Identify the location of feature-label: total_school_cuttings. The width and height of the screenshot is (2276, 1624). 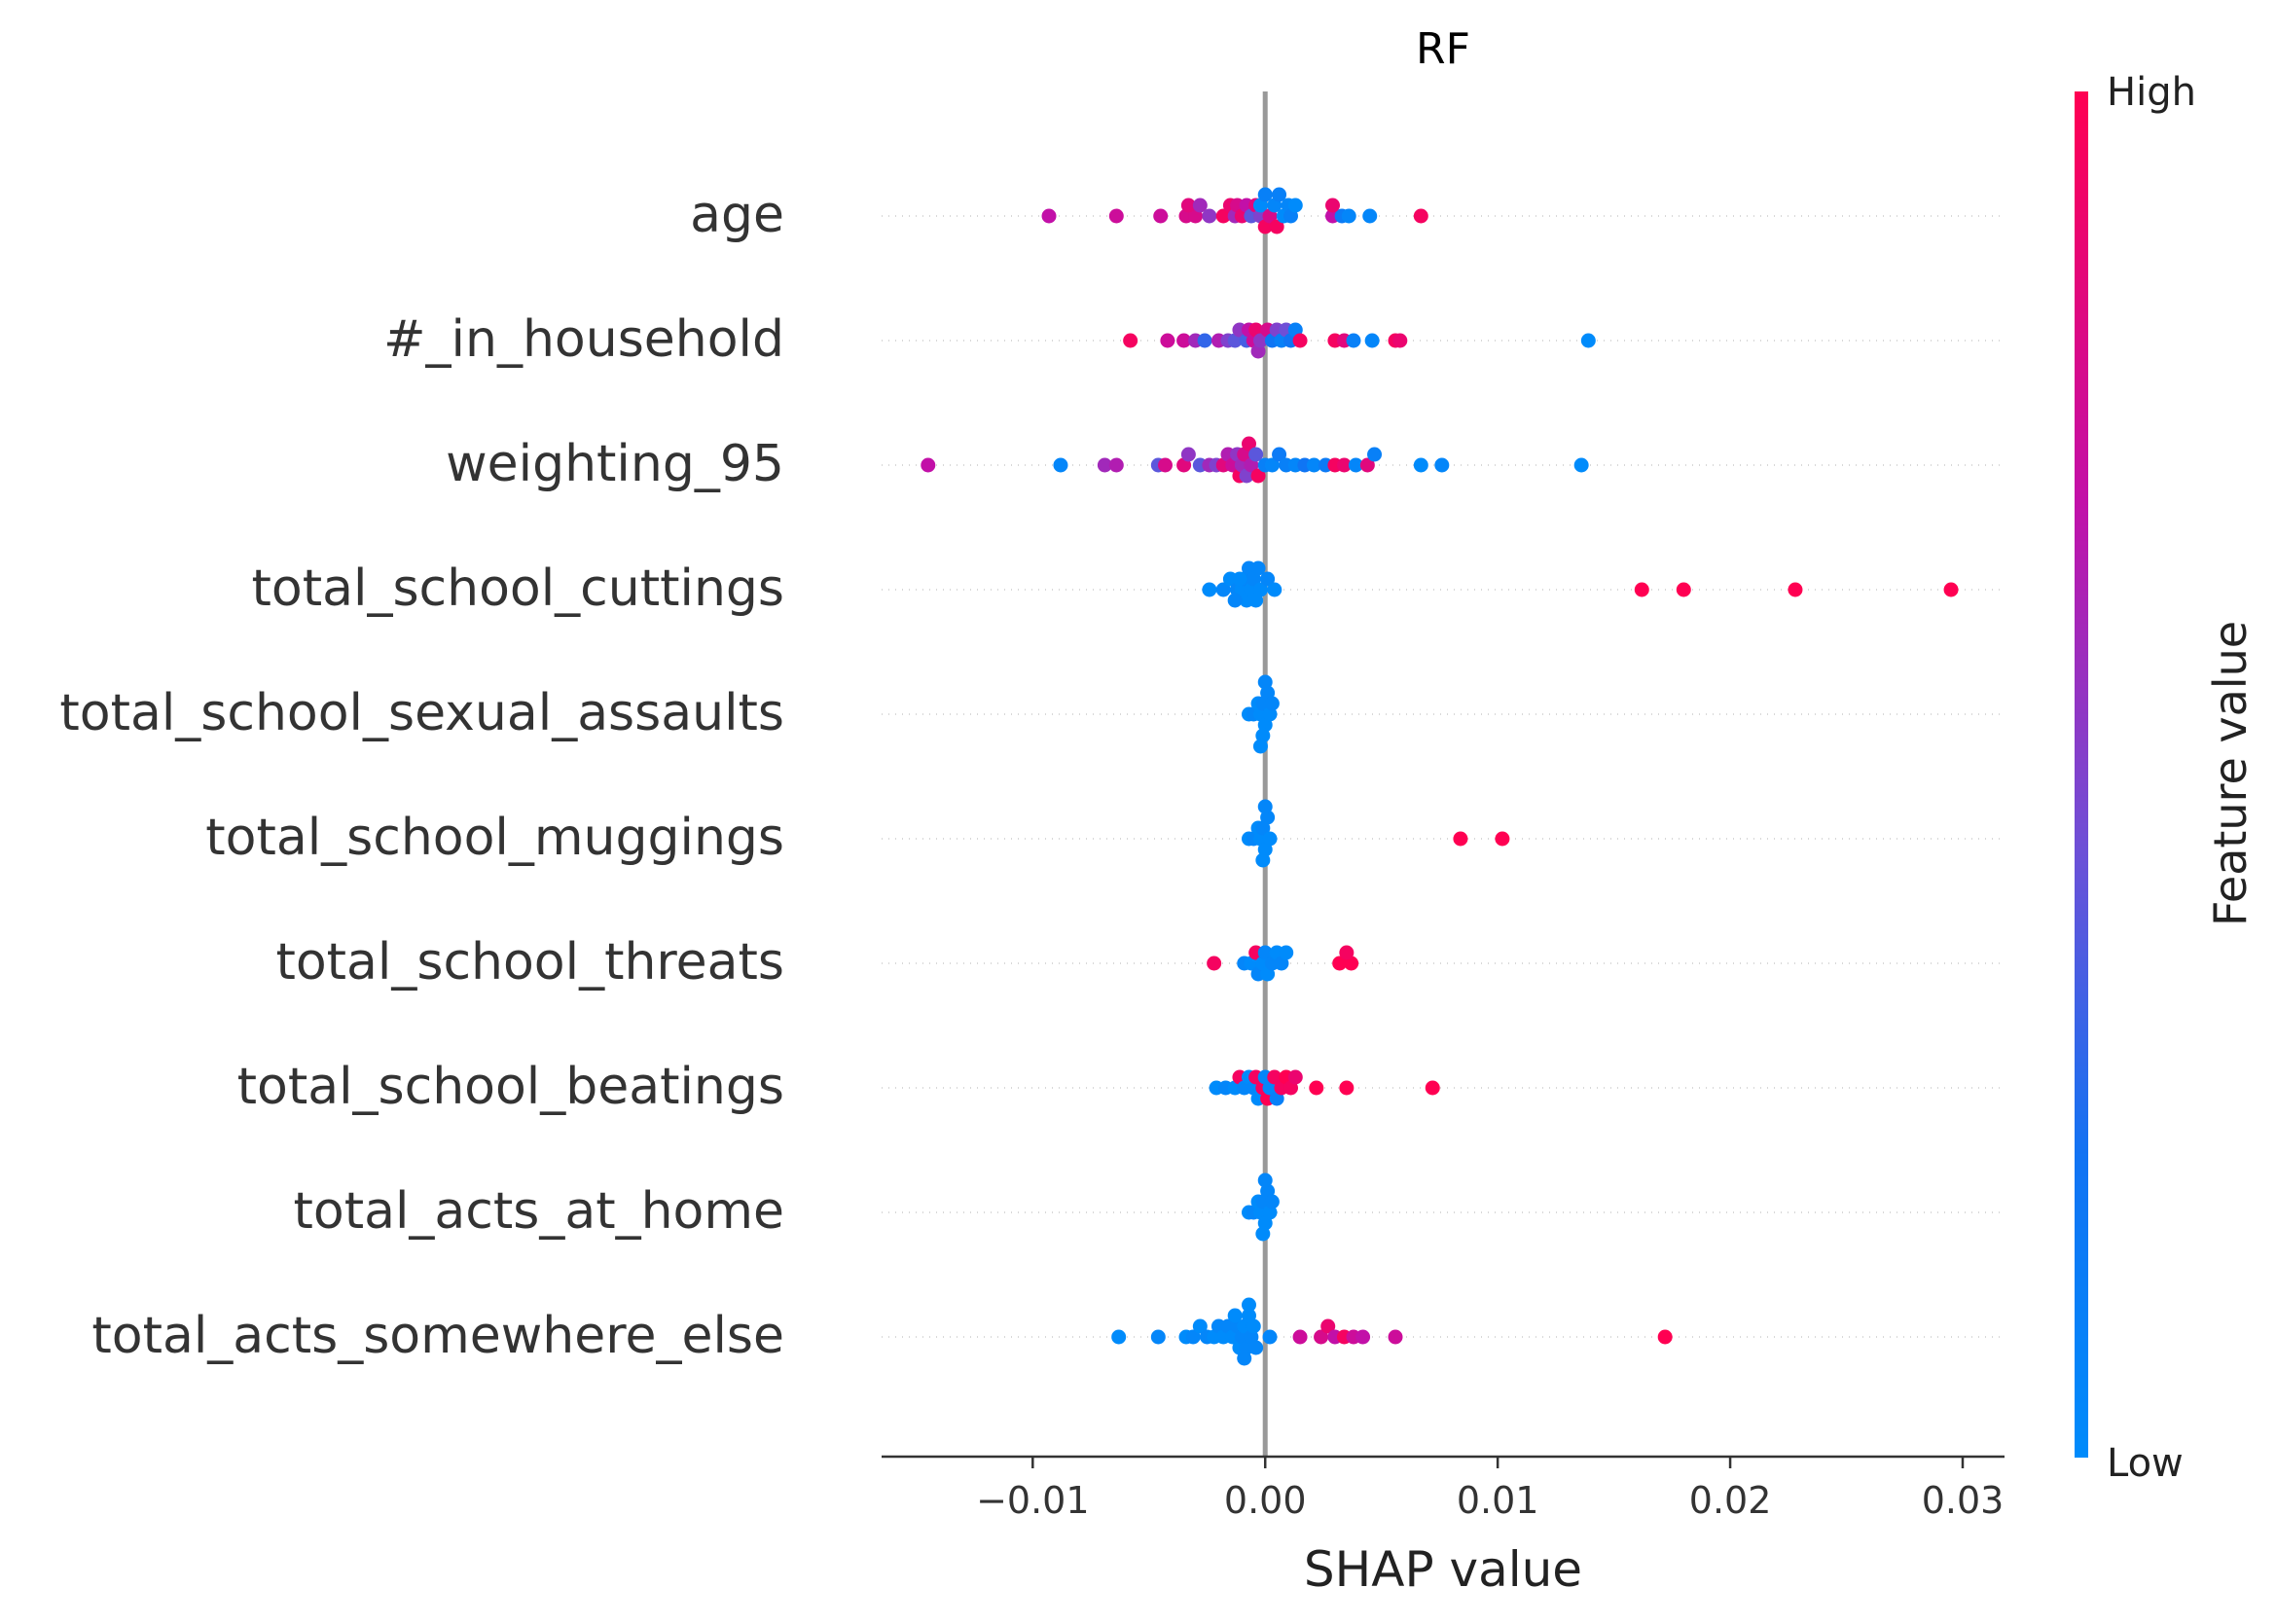
(518, 588).